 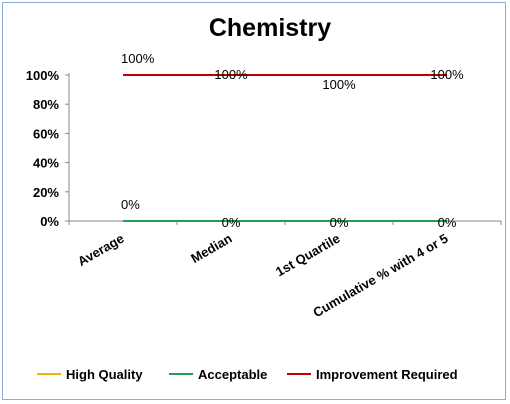 I want to click on y-tick-label: 20%, so click(x=46, y=192).